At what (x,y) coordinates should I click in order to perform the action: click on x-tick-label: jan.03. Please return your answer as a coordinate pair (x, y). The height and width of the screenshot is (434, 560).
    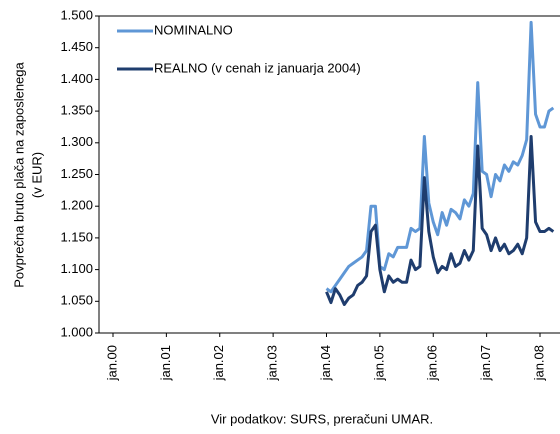
    Looking at the image, I should click on (272, 363).